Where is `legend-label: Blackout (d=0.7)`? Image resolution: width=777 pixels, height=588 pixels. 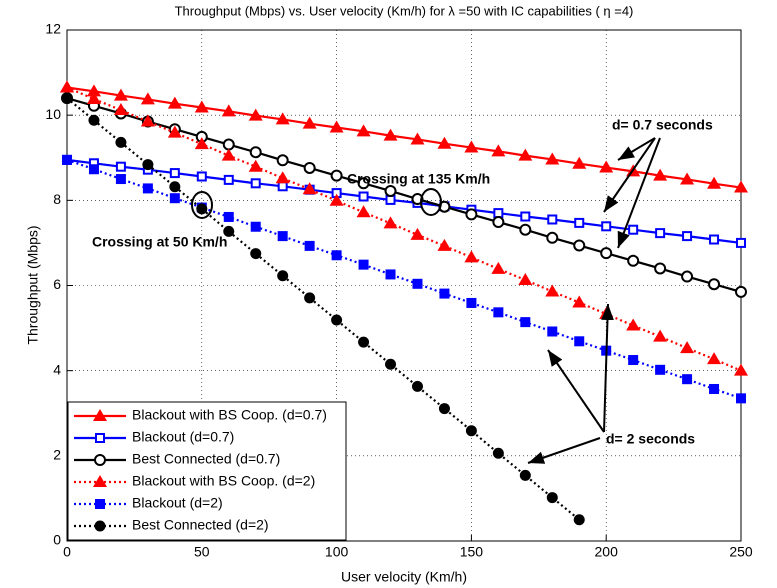 legend-label: Blackout (d=0.7) is located at coordinates (183, 437).